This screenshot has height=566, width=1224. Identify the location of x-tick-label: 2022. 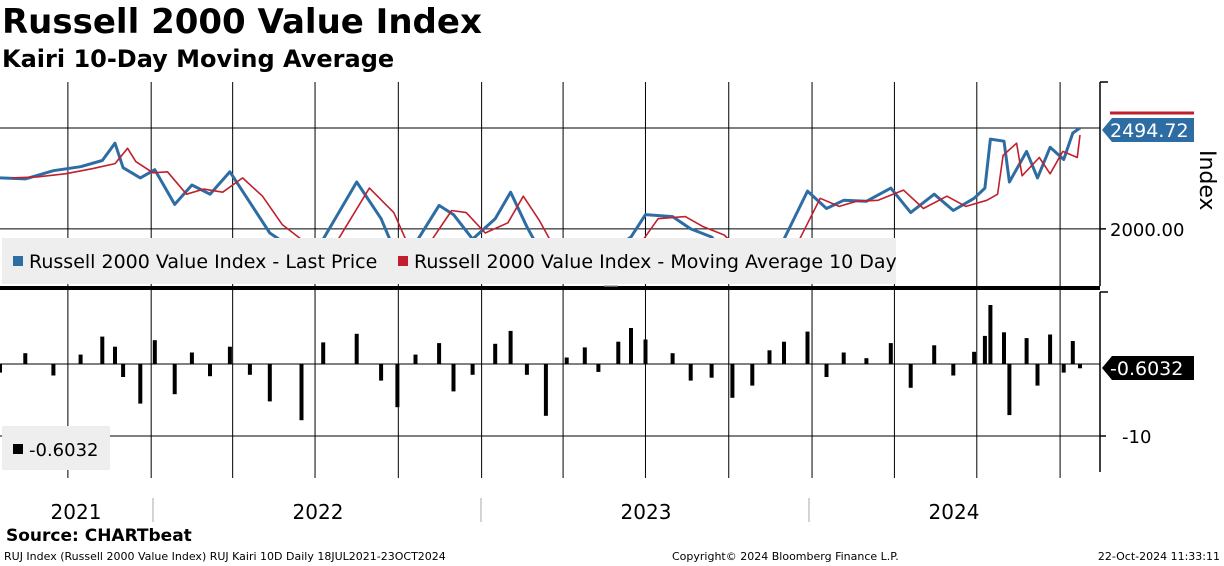
(318, 512).